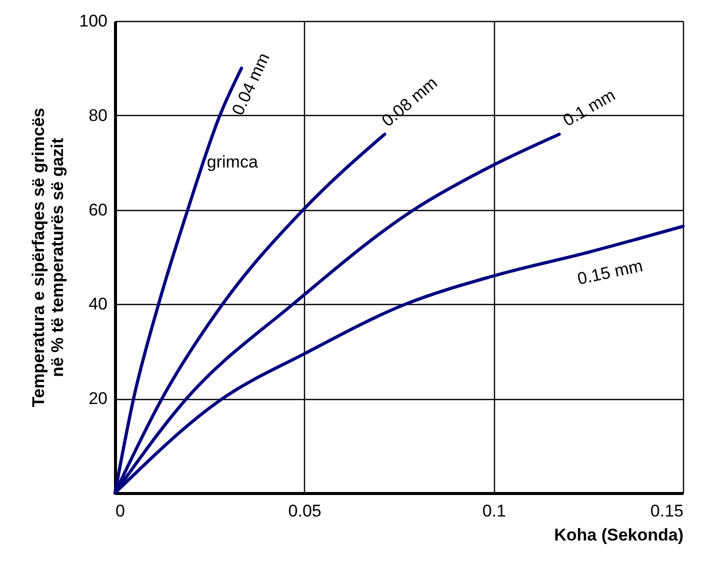 This screenshot has width=708, height=567. What do you see at coordinates (232, 162) in the screenshot?
I see `annotation: grimca` at bounding box center [232, 162].